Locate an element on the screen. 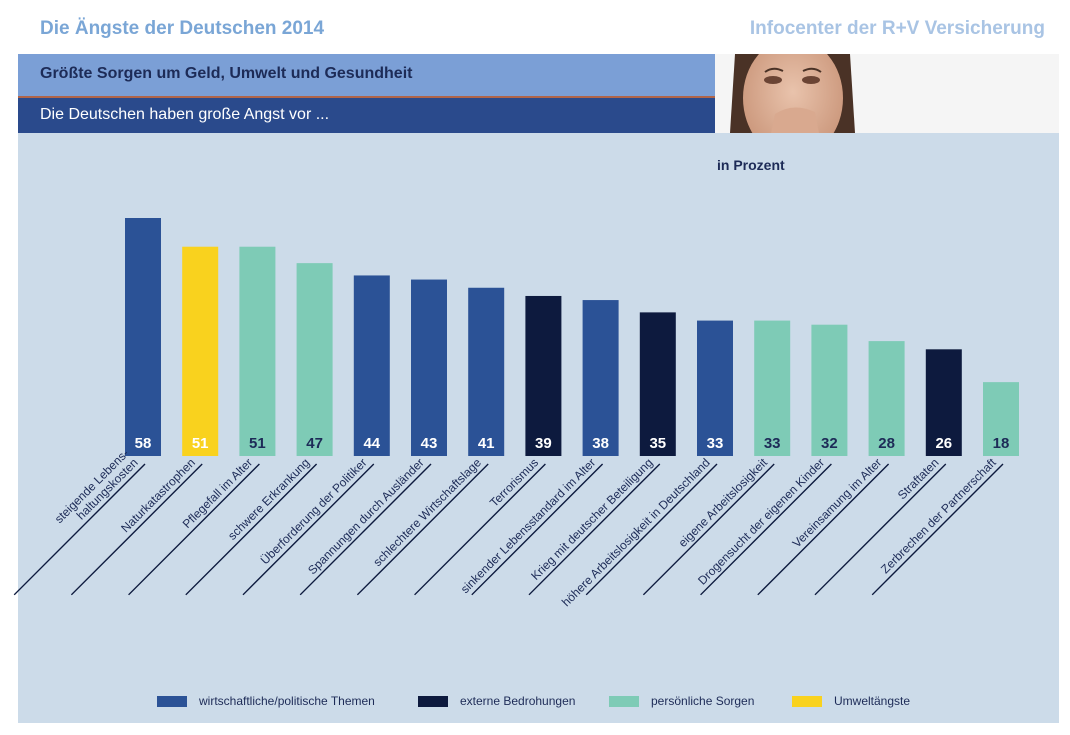  category-label: Spannungen durch Ausländer is located at coordinates (366, 517).